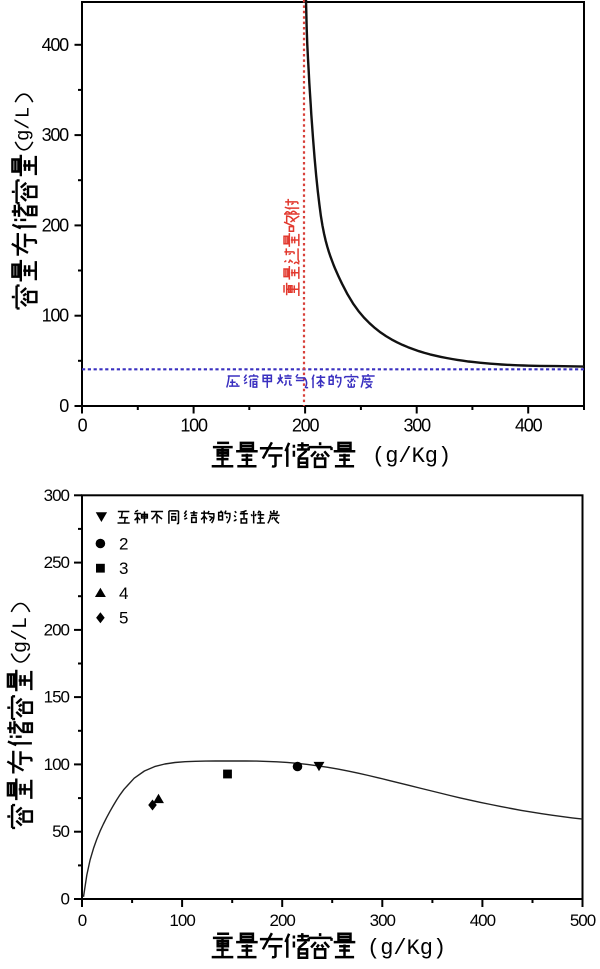 The width and height of the screenshot is (600, 969). What do you see at coordinates (583, 920) in the screenshot?
I see `svg-text: 500` at bounding box center [583, 920].